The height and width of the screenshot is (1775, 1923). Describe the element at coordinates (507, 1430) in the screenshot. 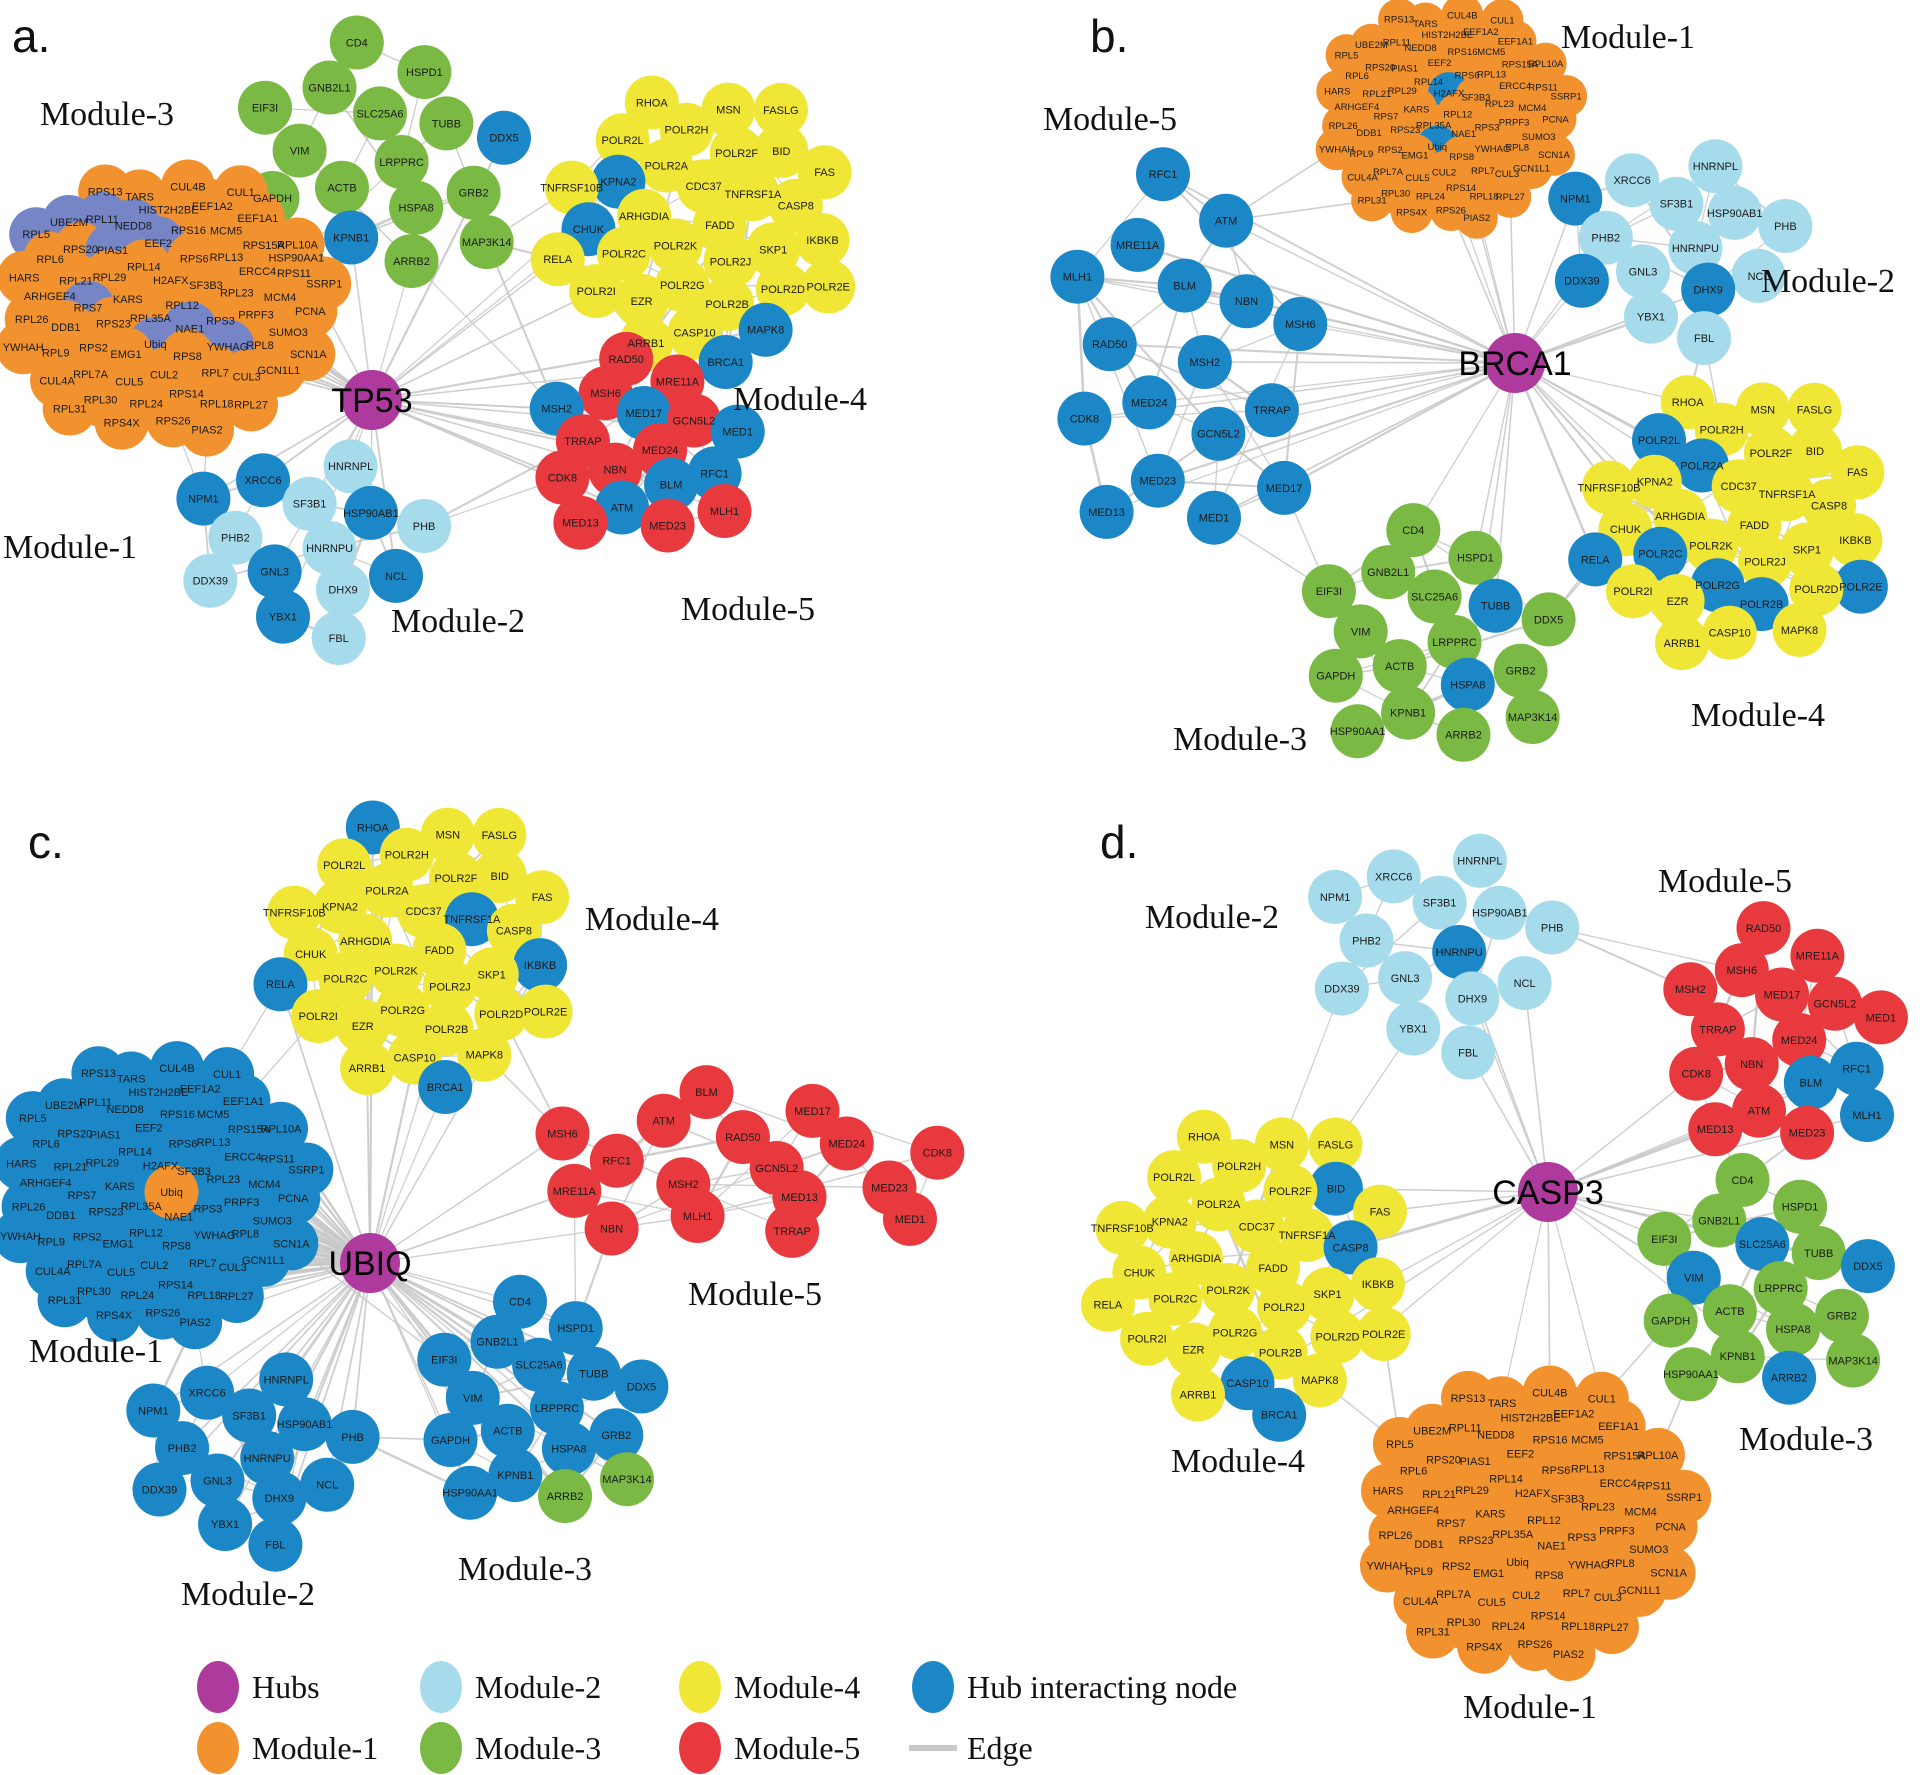

I see `node-ACTB` at that location.